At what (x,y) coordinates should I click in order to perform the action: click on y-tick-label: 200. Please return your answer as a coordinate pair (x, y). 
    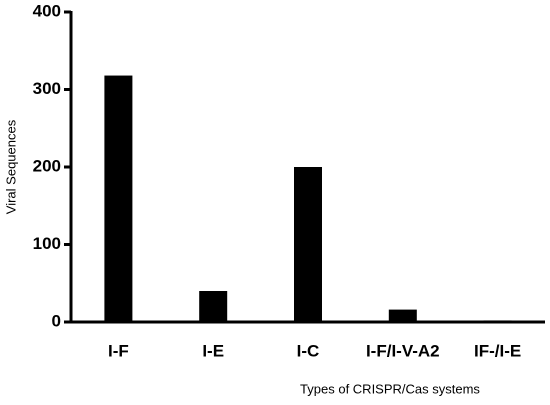
    Looking at the image, I should click on (47, 165).